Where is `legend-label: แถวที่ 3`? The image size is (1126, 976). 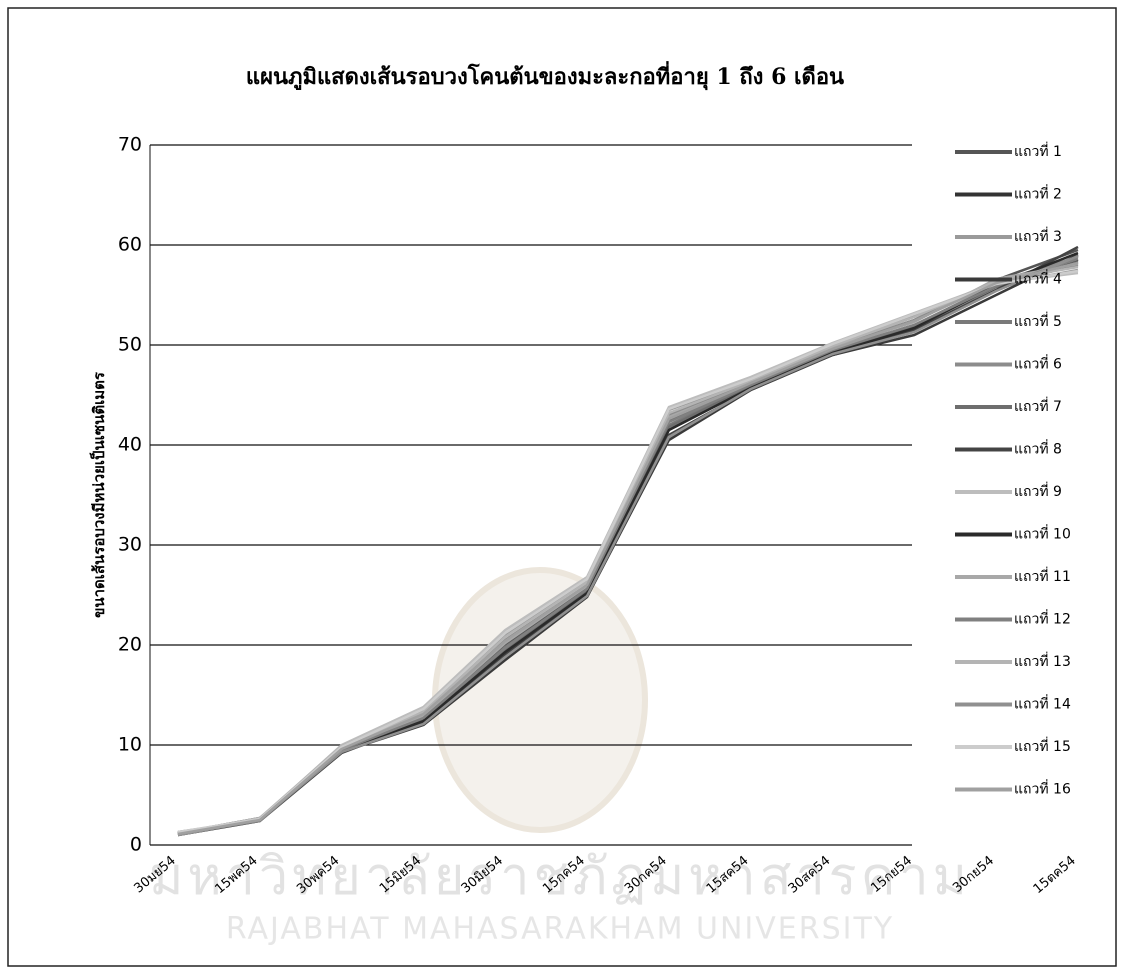
legend-label: แถวที่ 3 is located at coordinates (1038, 236).